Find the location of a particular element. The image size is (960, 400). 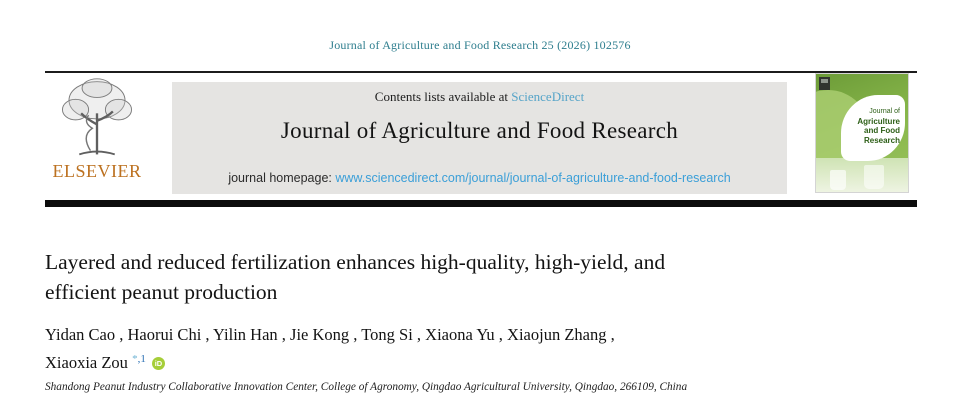

elsevier-logo: ELSEVIER is located at coordinates (97, 129).